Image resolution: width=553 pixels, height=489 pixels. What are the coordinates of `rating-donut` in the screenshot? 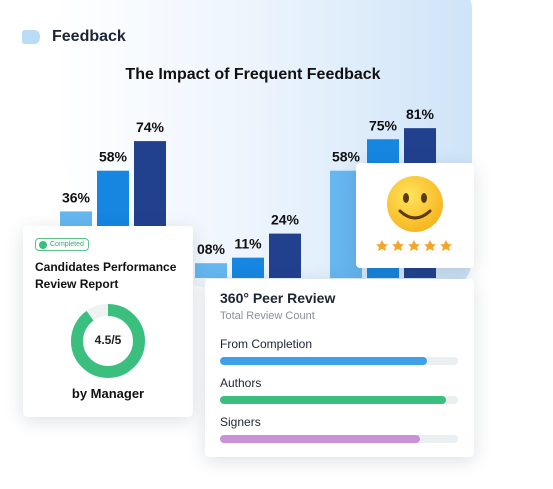 It's located at (108, 341).